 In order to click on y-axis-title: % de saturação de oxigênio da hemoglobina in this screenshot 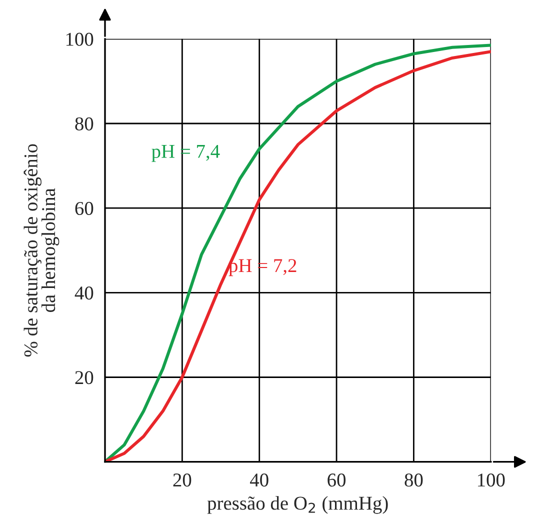, I will do `click(42, 250)`.